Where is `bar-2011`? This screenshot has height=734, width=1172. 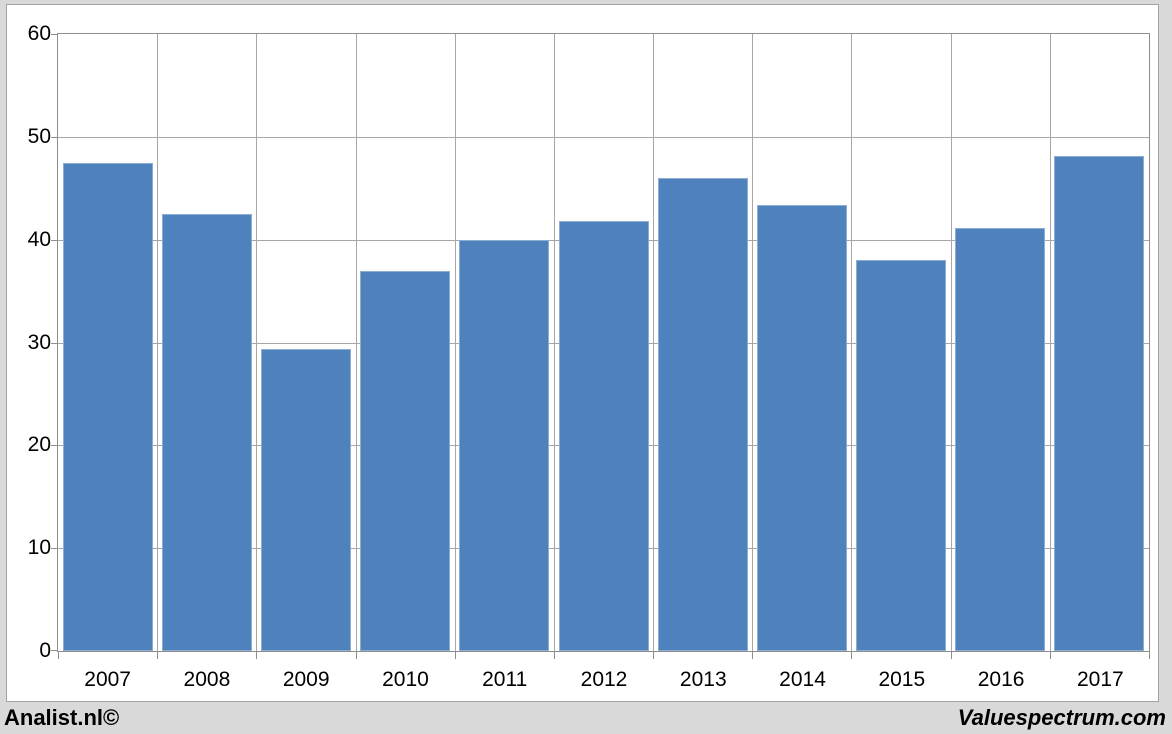
bar-2011 is located at coordinates (504, 445).